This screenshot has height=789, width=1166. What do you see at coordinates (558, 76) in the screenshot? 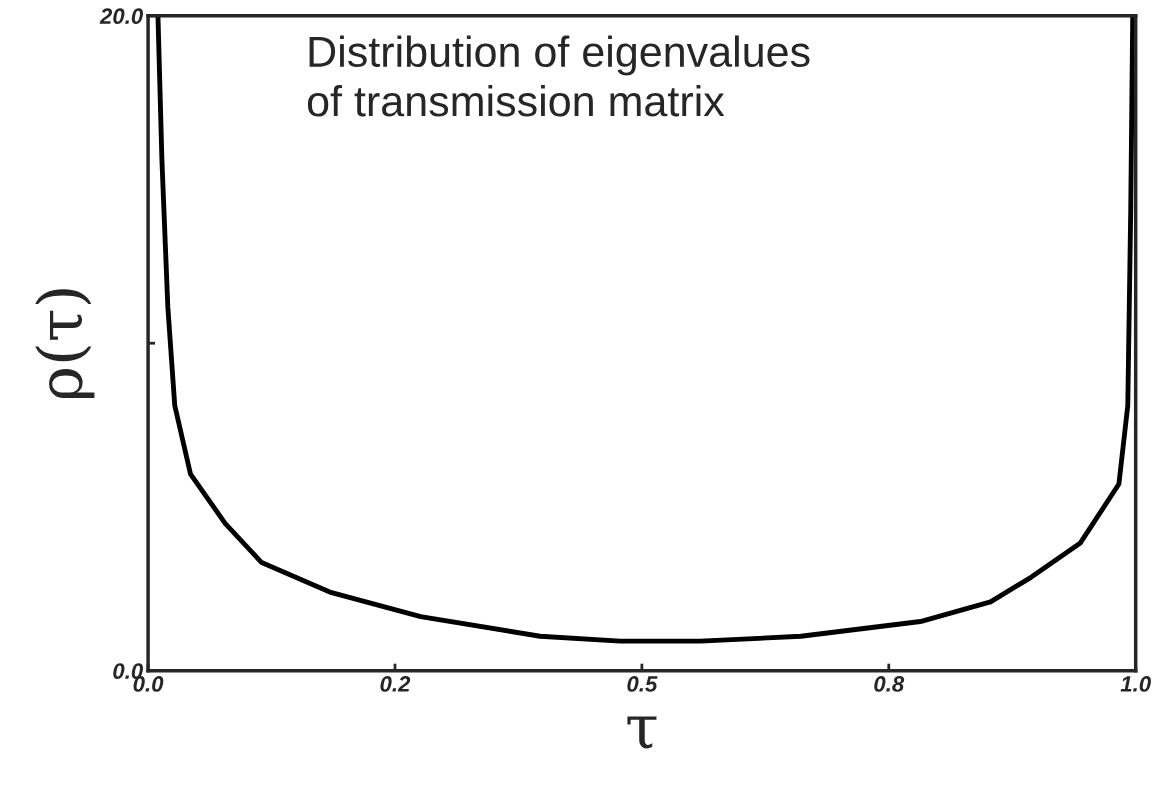
I see `annotation: Distribution of eigenvalues of transmission matrix` at bounding box center [558, 76].